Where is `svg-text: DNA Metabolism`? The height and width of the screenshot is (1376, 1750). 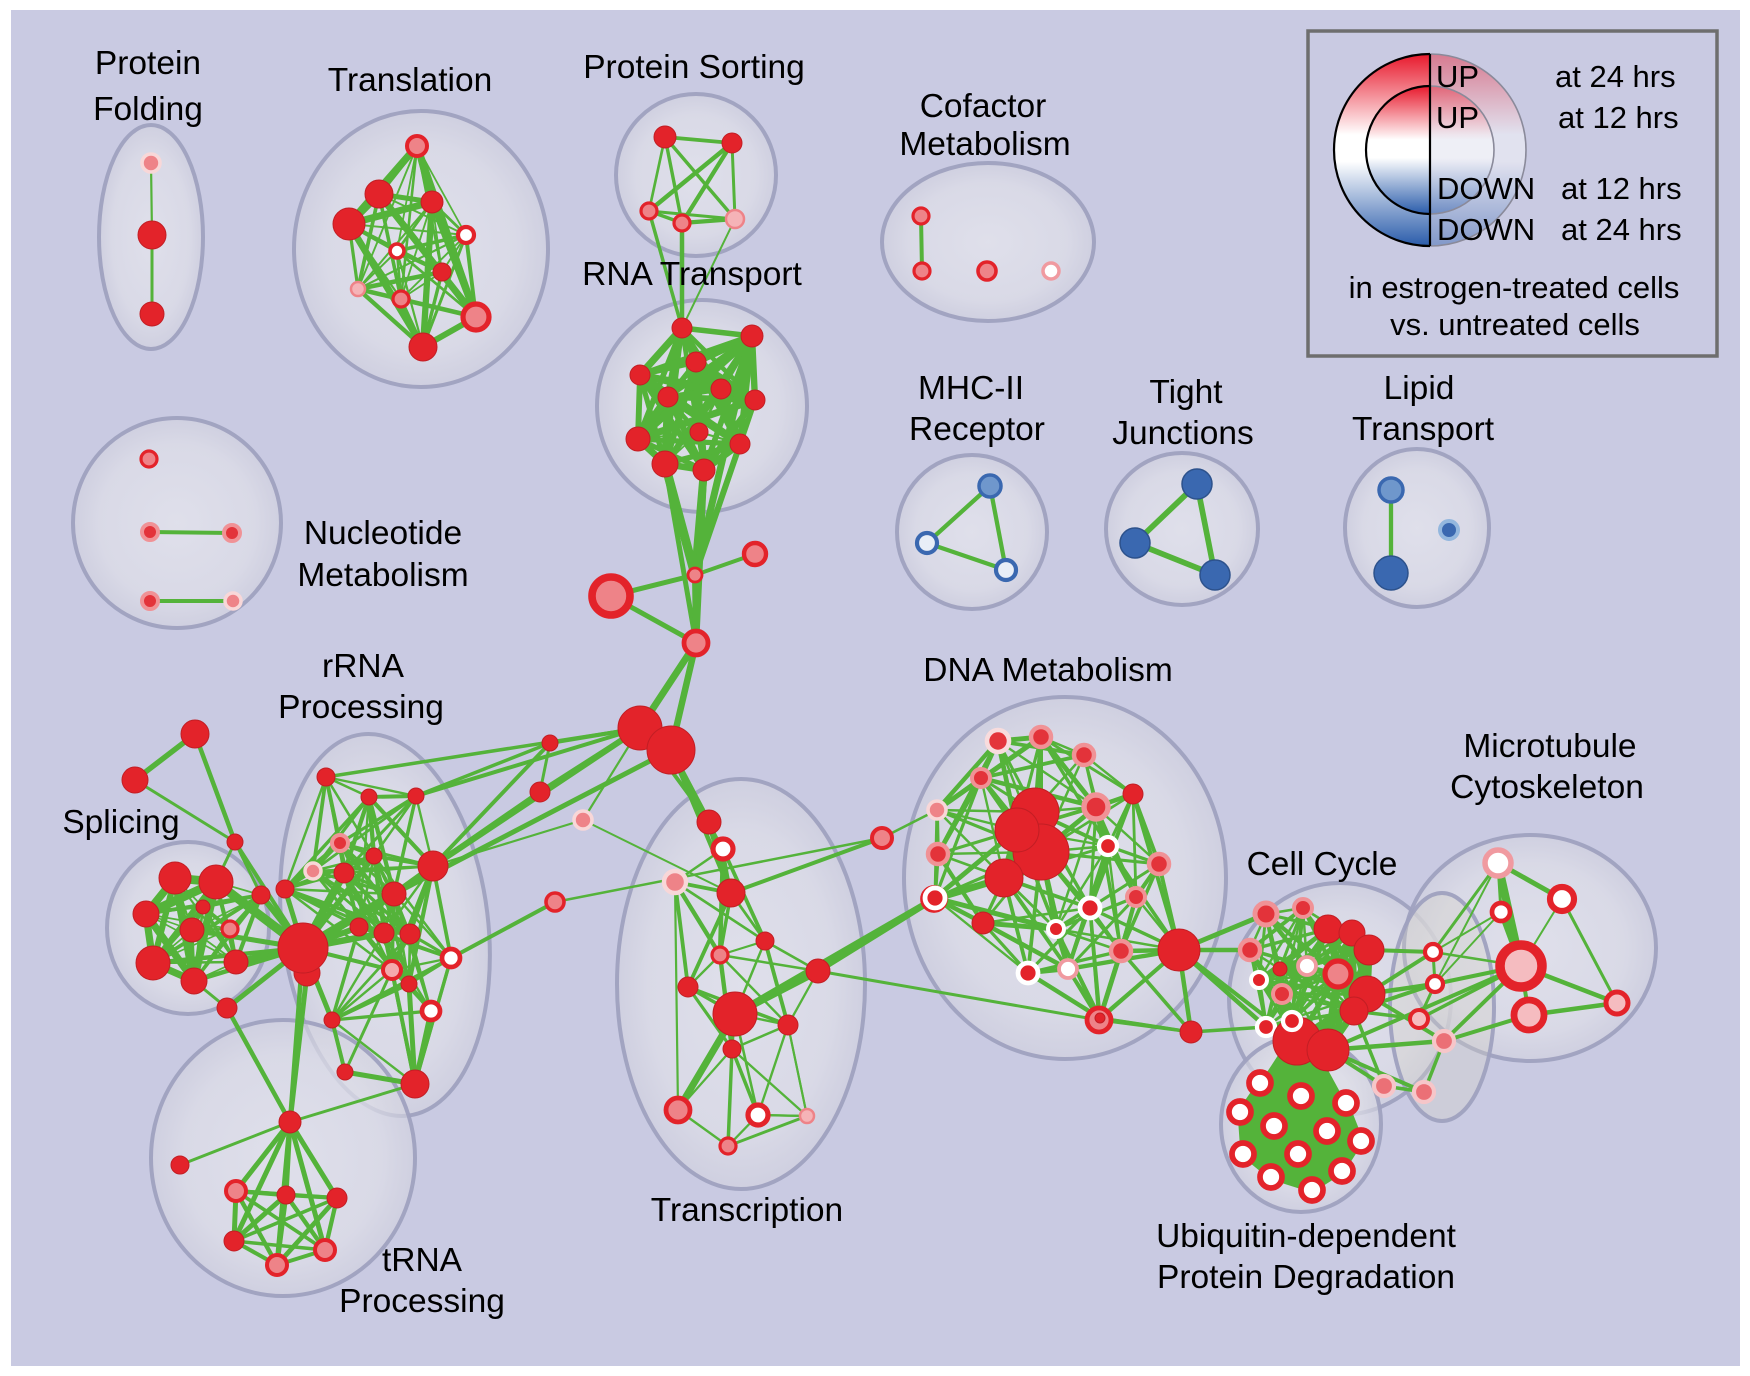 svg-text: DNA Metabolism is located at coordinates (1047, 670).